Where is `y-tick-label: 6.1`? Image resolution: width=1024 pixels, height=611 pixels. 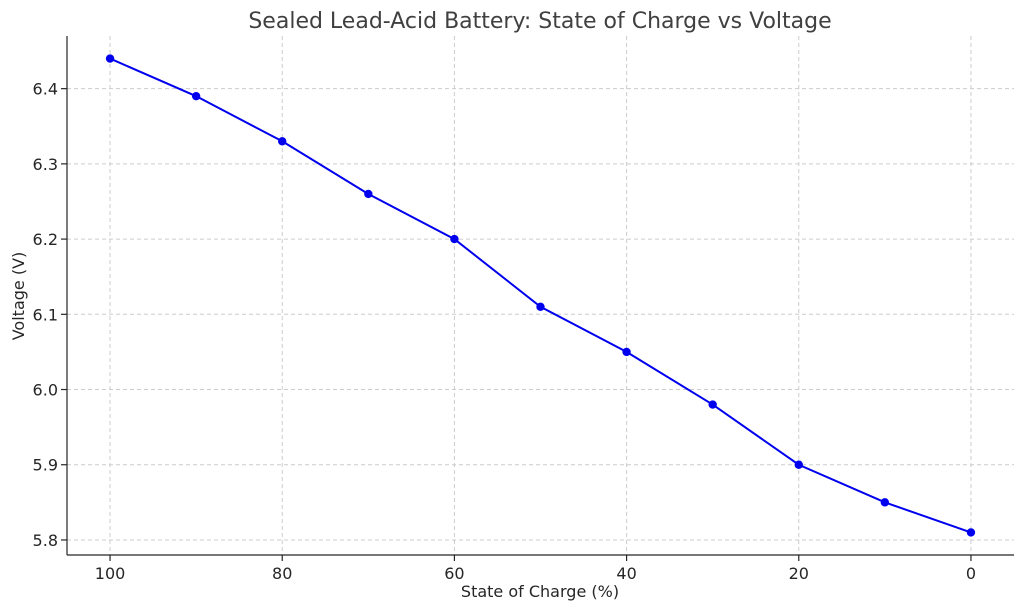 y-tick-label: 6.1 is located at coordinates (45, 314).